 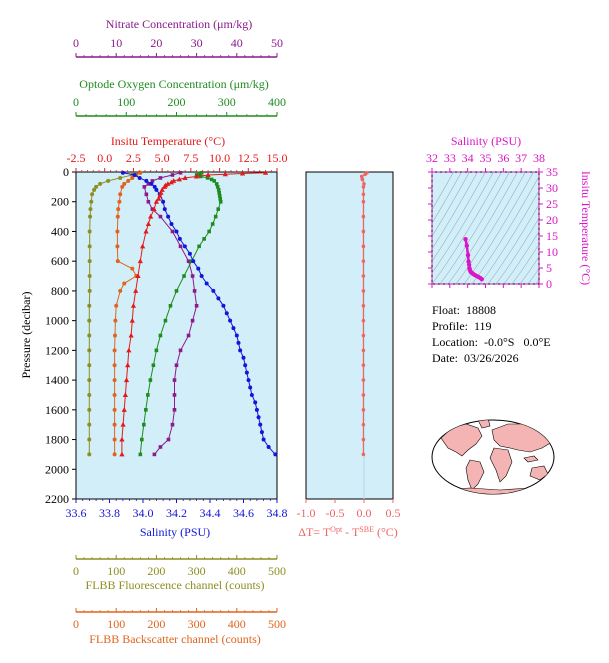 What do you see at coordinates (76, 513) in the screenshot?
I see `salinity-tick-label: 33.6` at bounding box center [76, 513].